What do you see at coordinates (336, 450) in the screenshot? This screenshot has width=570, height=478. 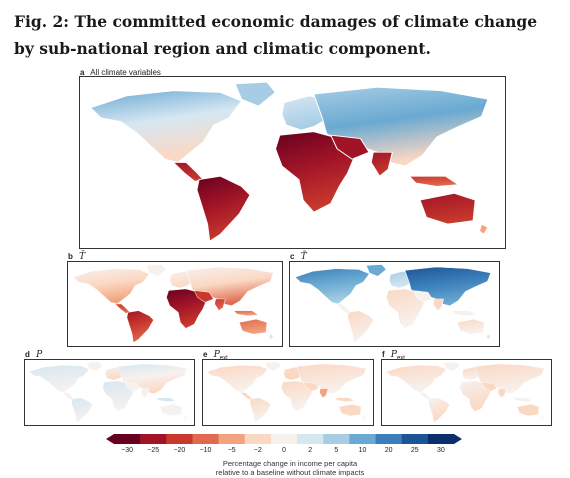 I see `colorbar-tick-label: 5` at bounding box center [336, 450].